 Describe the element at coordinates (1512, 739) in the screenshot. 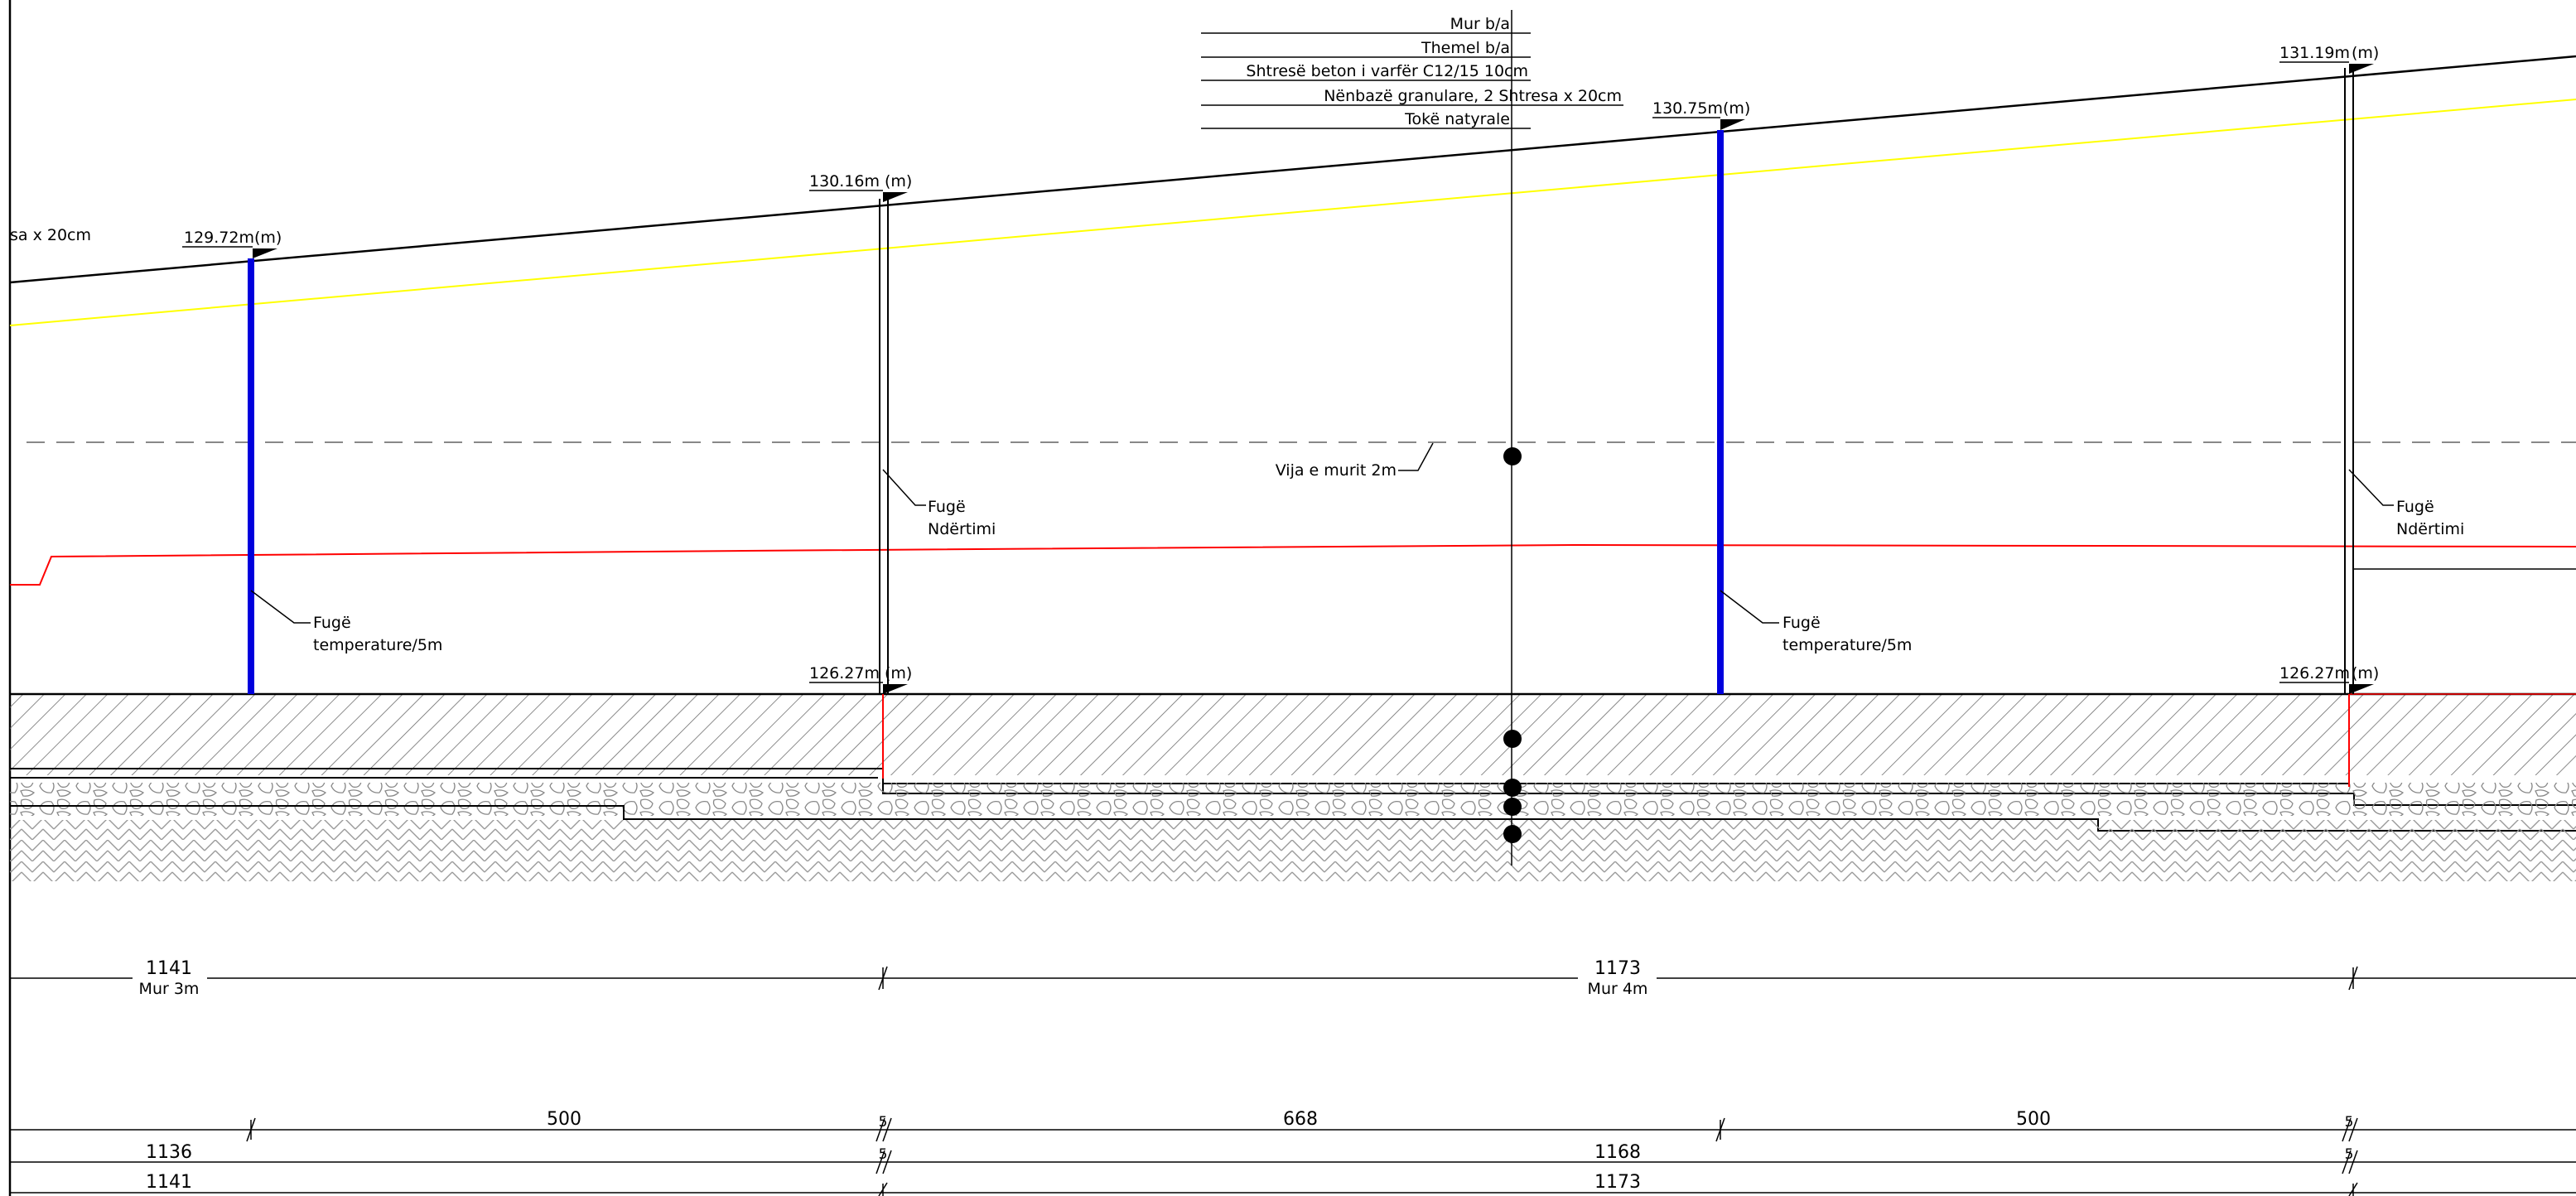

I see `dot-themel` at that location.